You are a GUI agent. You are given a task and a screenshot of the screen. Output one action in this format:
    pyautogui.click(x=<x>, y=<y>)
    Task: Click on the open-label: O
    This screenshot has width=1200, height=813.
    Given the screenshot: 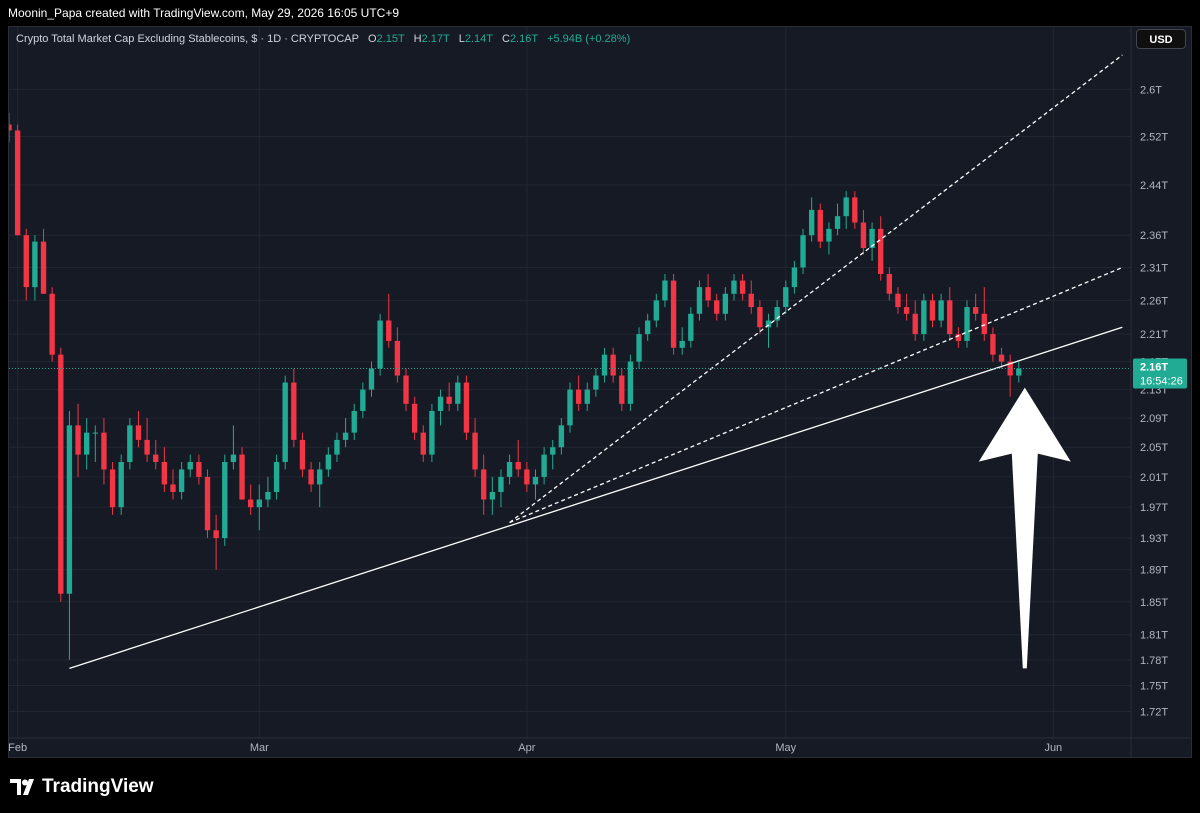 What is the action you would take?
    pyautogui.click(x=372, y=39)
    